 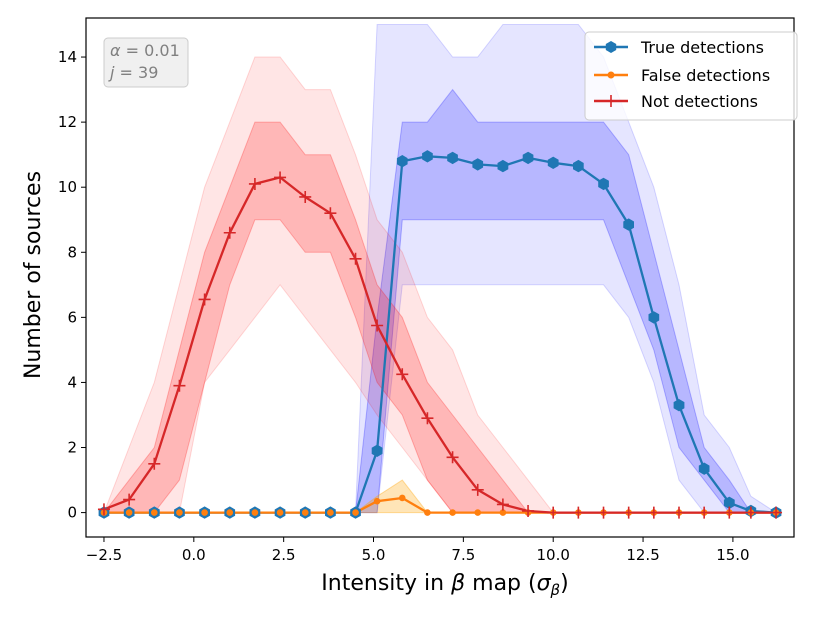 I want to click on y-axis-label: Number of sources, so click(x=33, y=275).